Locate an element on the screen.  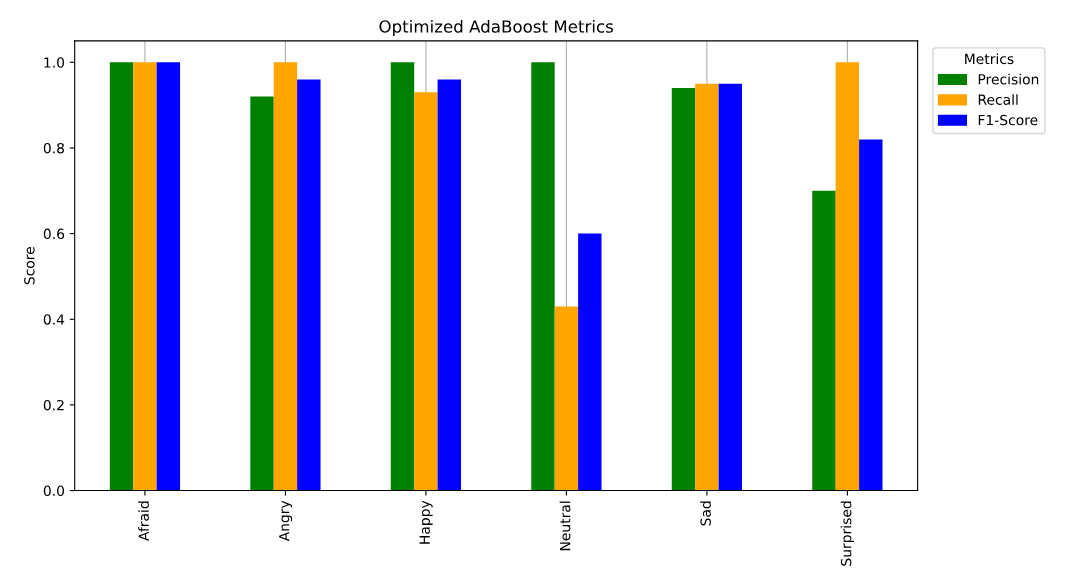
y-tick-label: 1.0 is located at coordinates (54, 62).